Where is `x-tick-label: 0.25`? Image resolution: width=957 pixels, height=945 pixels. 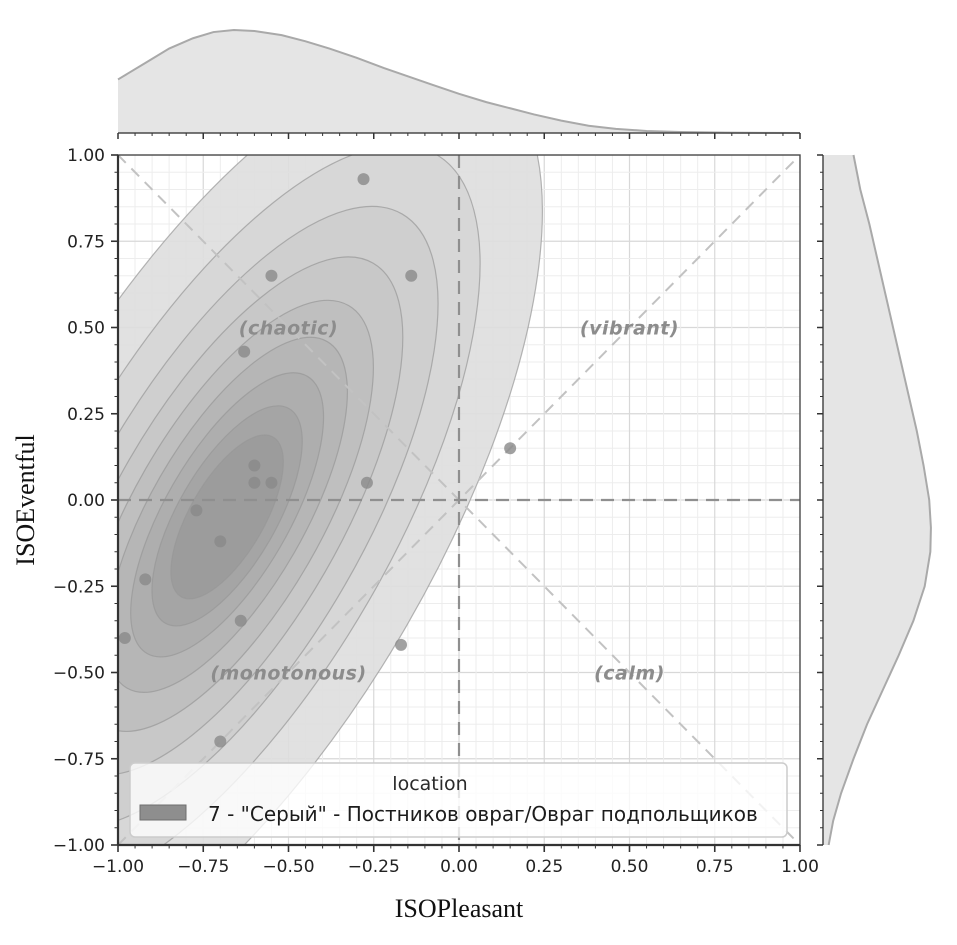
x-tick-label: 0.25 is located at coordinates (544, 867).